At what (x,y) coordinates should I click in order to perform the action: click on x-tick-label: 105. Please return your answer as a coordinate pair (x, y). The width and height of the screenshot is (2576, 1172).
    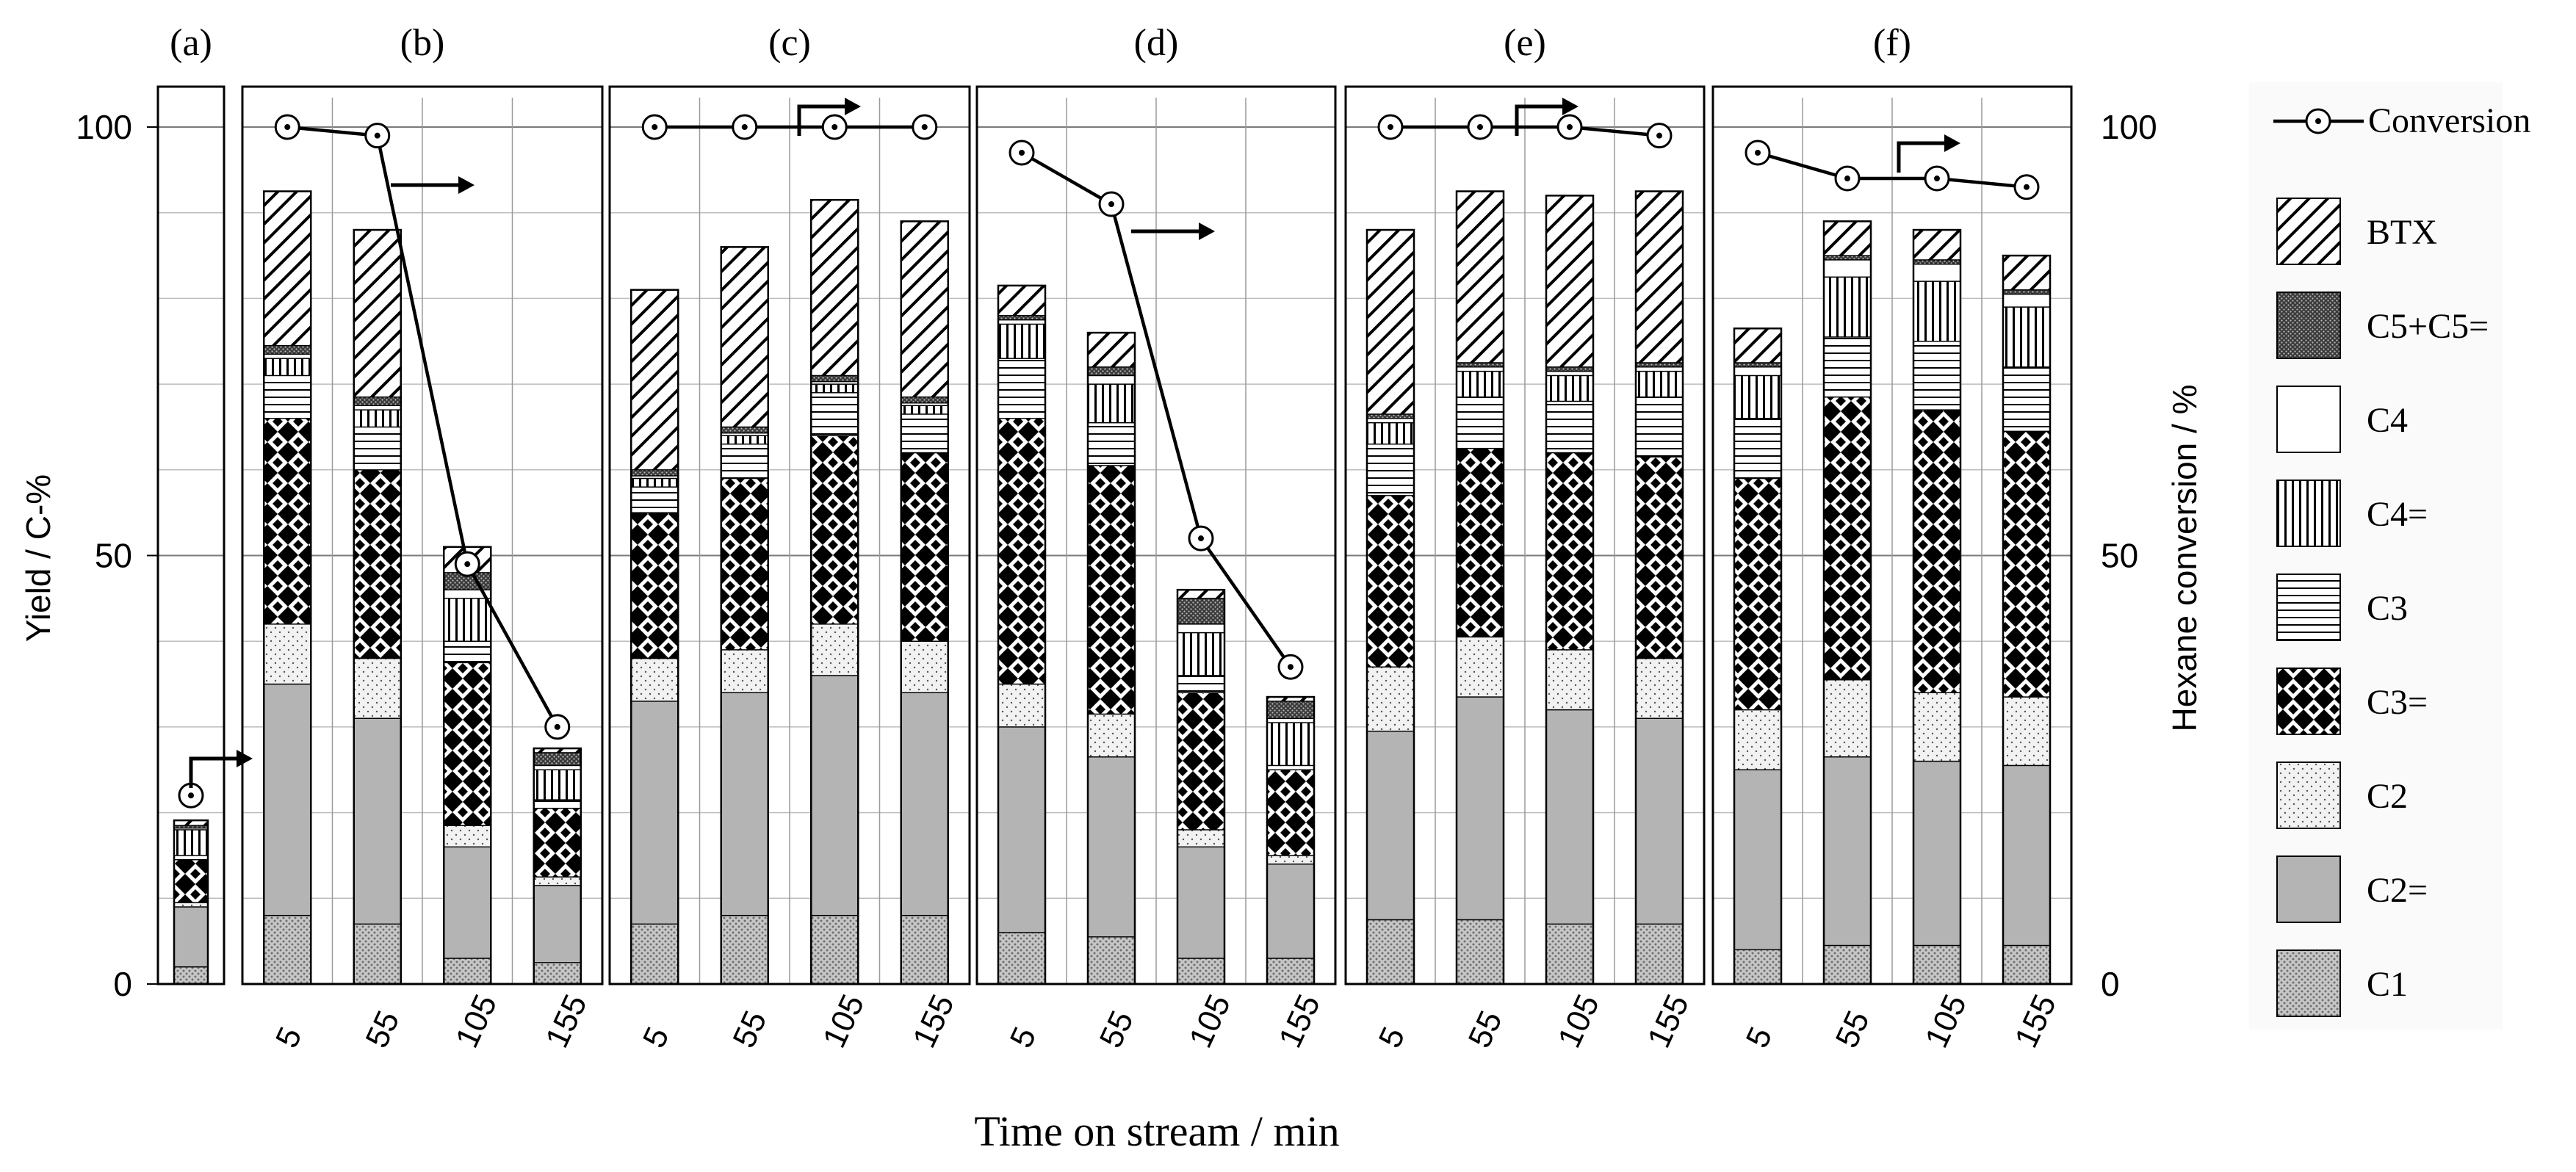
    Looking at the image, I should click on (1578, 1021).